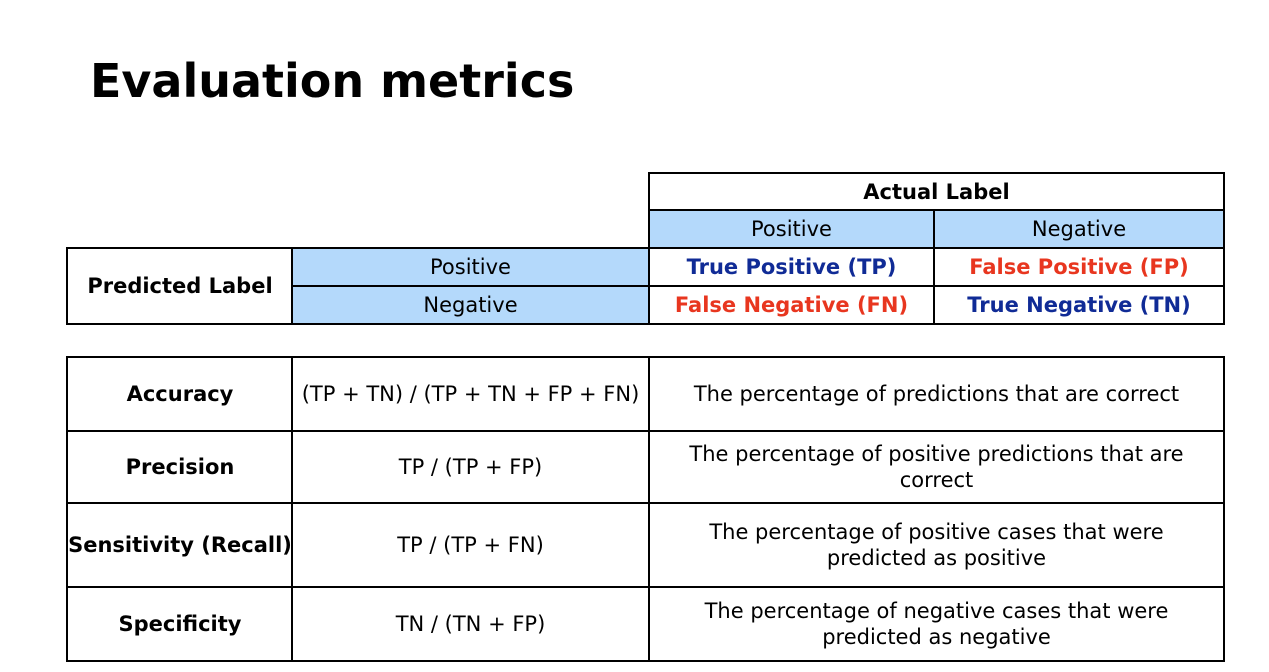 This screenshot has height=672, width=1269. What do you see at coordinates (470, 393) in the screenshot?
I see `metric-formula: (TP + TN) / (TP + TN + FP + FN)` at bounding box center [470, 393].